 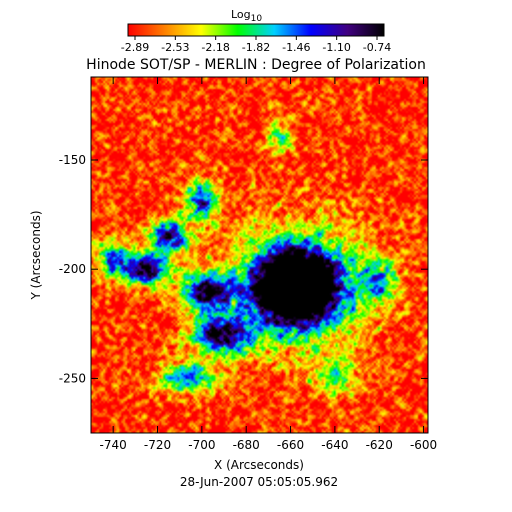 What do you see at coordinates (72, 269) in the screenshot?
I see `y-tick-label: -200` at bounding box center [72, 269].